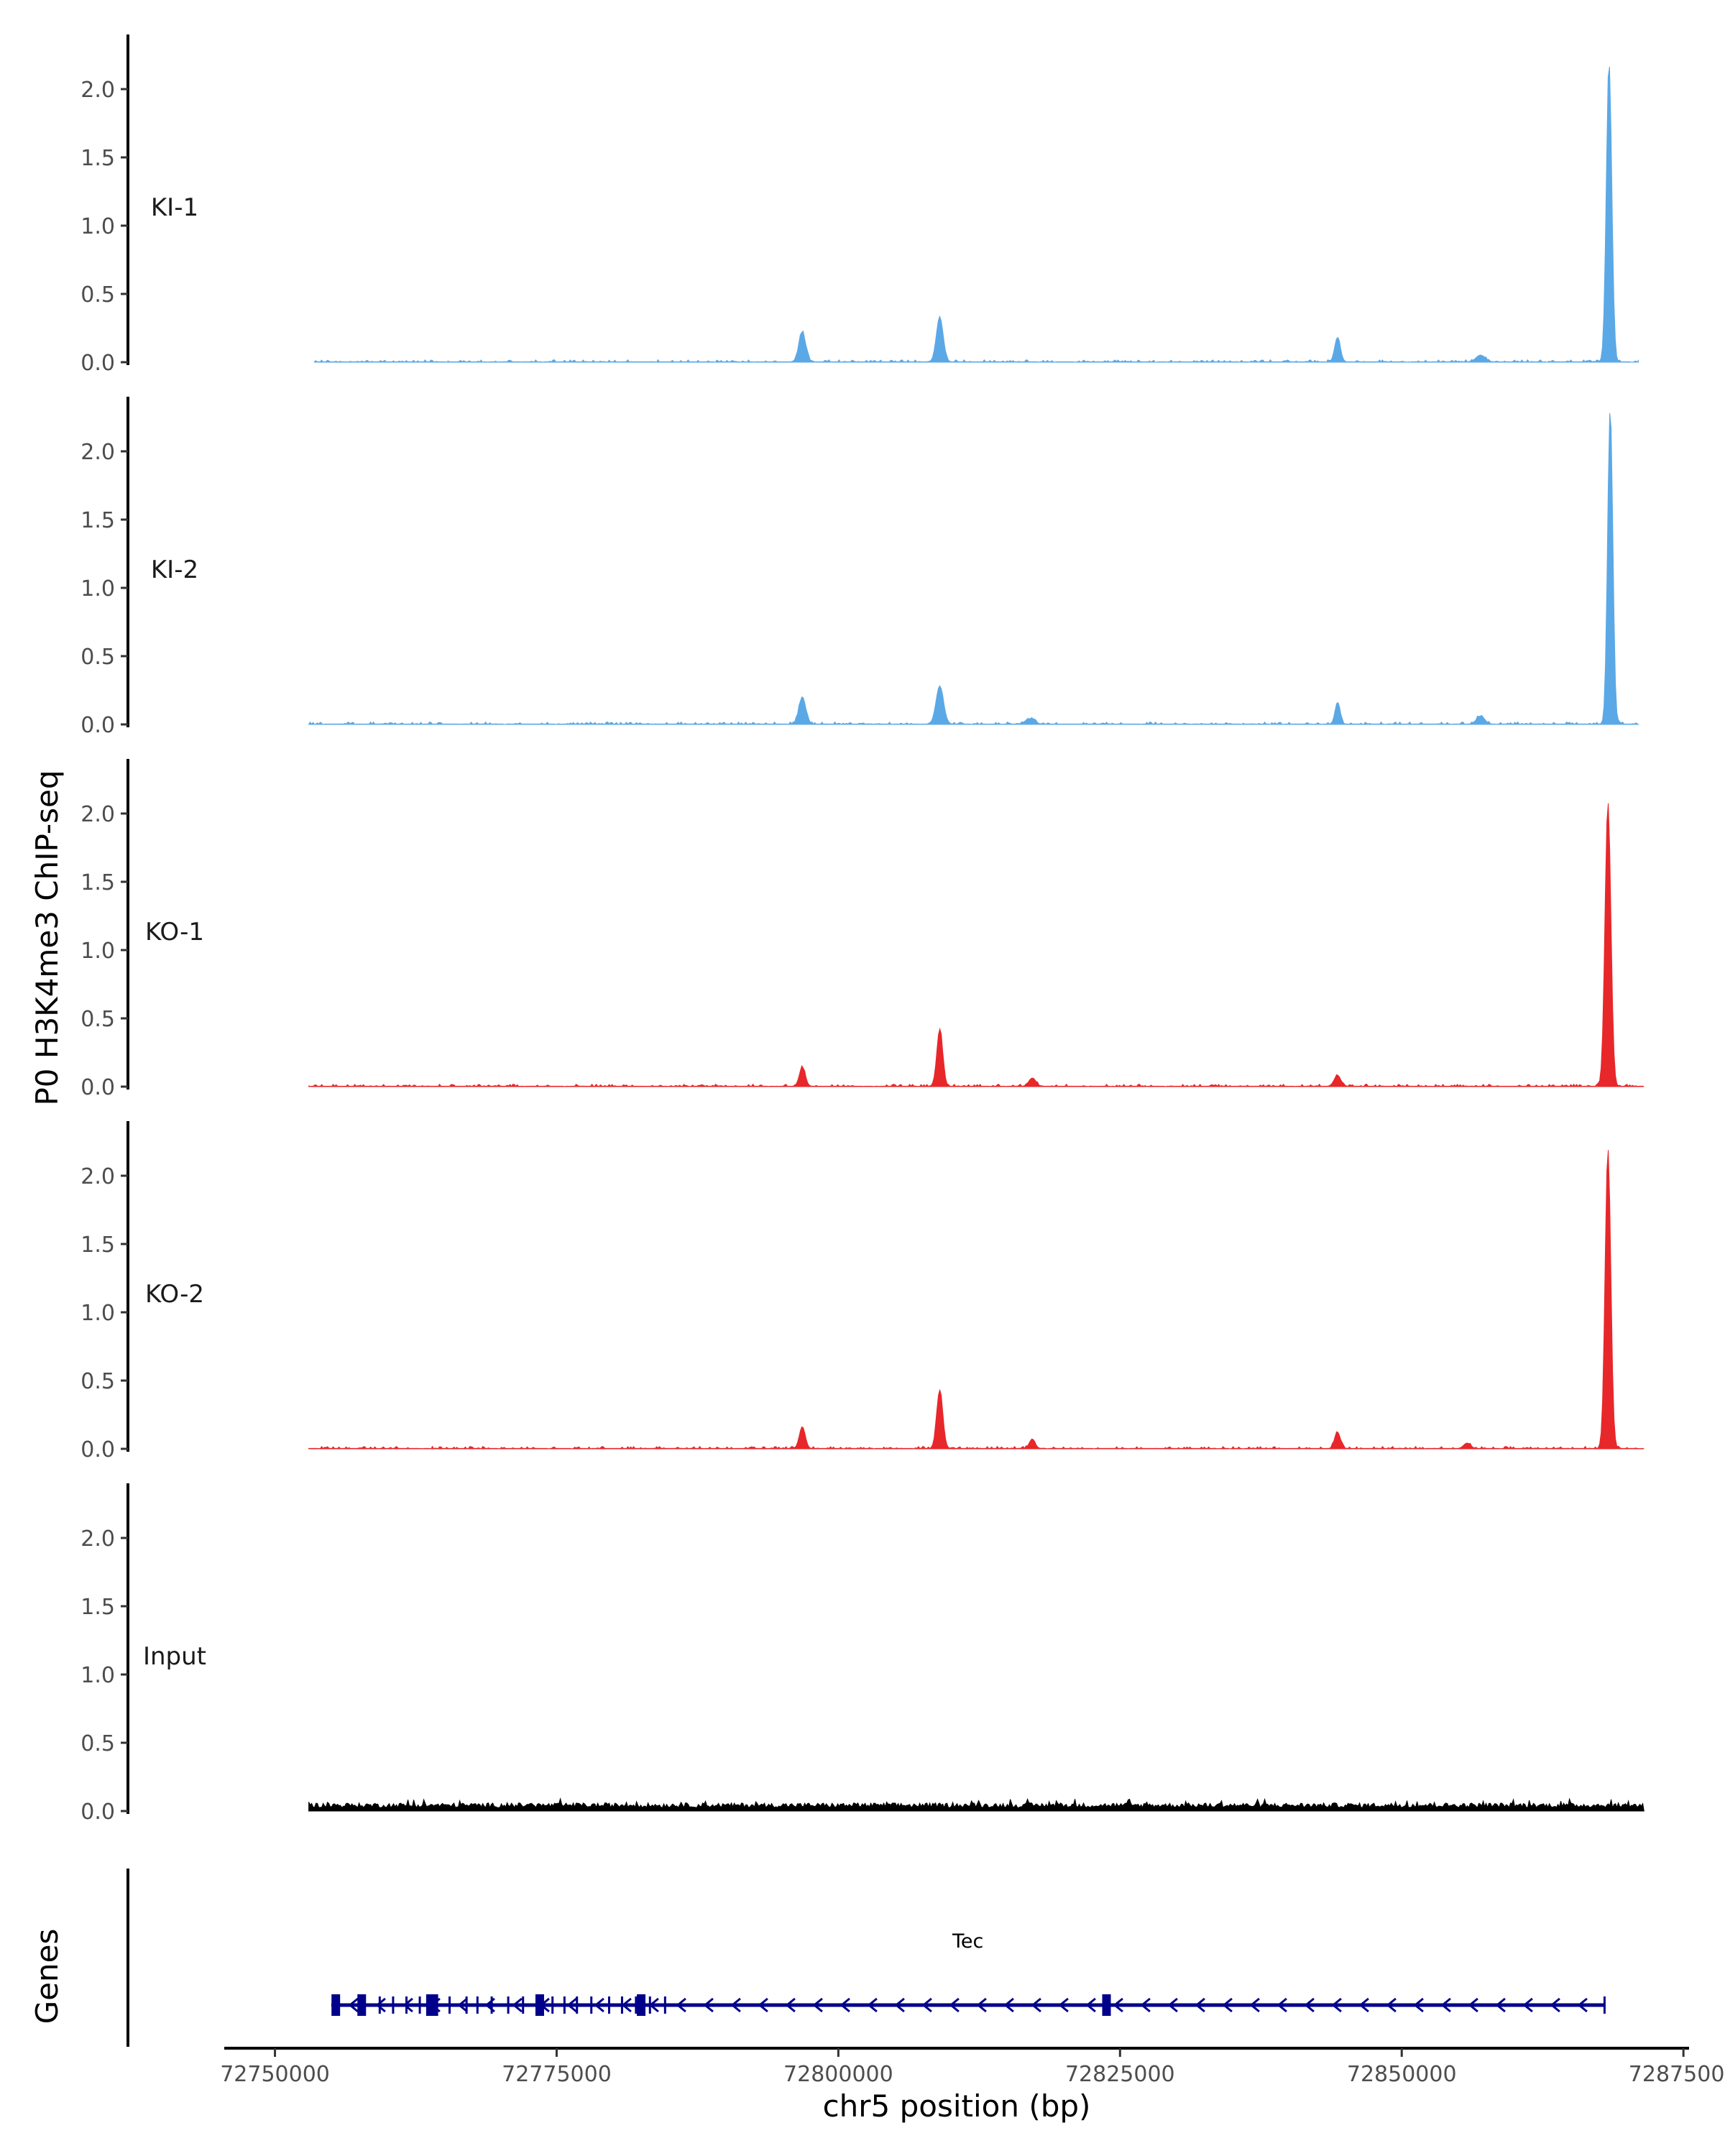 Image resolution: width=1725 pixels, height=2156 pixels. I want to click on track-ki-1: 0.0 0.5 1.0 1.5 2.0 KI-1, so click(859, 205).